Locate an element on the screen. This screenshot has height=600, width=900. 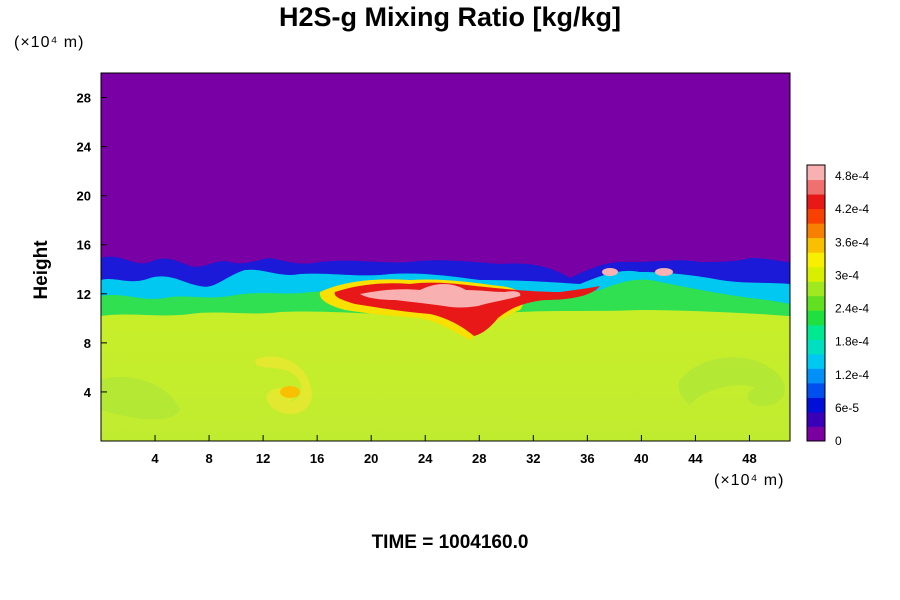
y-tick-label: 20 is located at coordinates (84, 196).